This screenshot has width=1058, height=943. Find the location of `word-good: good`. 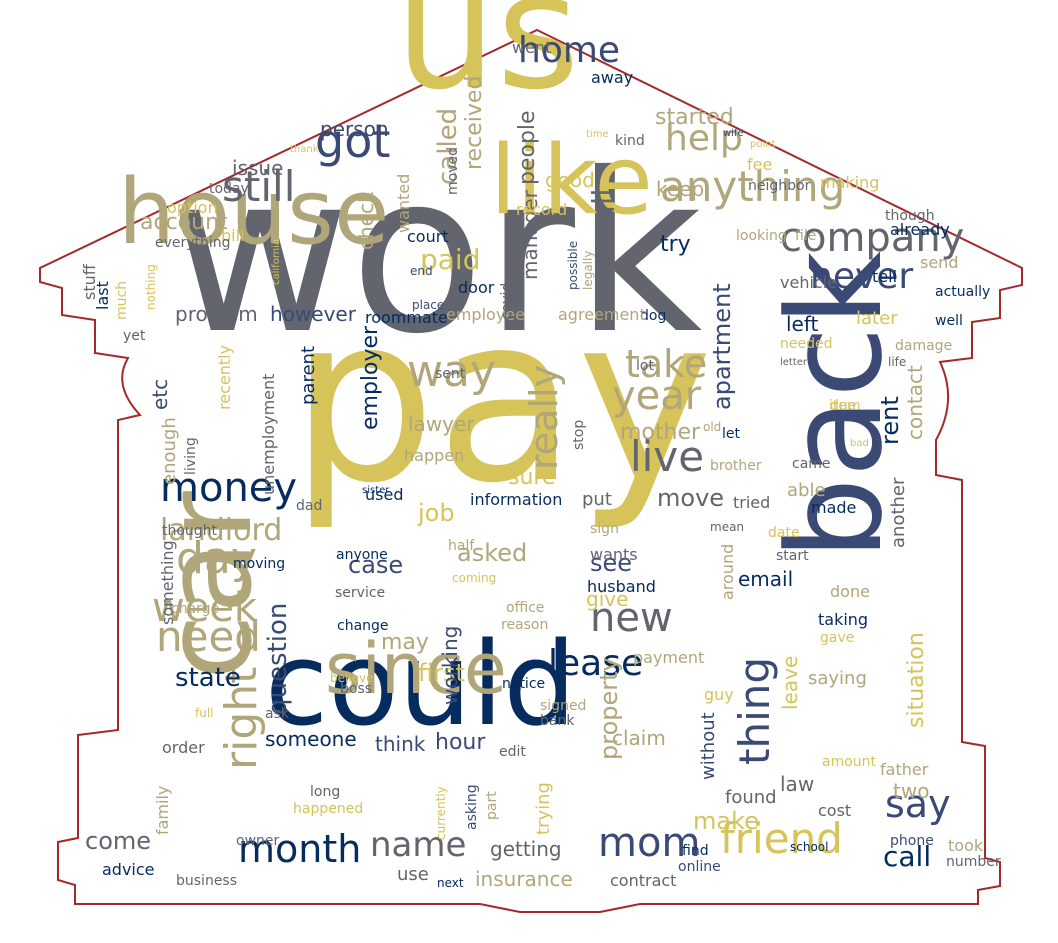

word-good: good is located at coordinates (570, 180).